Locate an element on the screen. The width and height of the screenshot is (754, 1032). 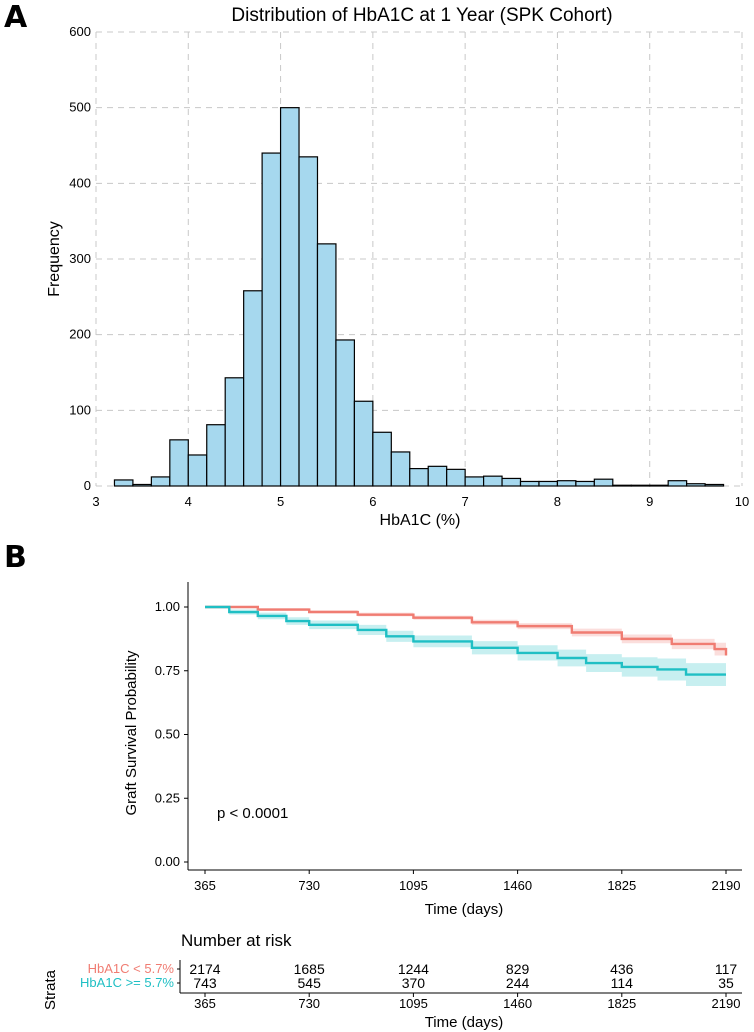
x-tick-label: 1460 is located at coordinates (517, 885).